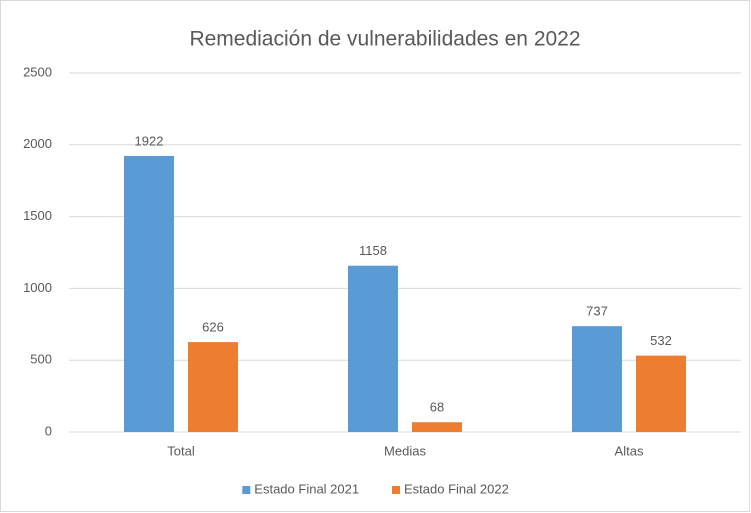 This screenshot has width=751, height=513. I want to click on data-label: 737, so click(597, 311).